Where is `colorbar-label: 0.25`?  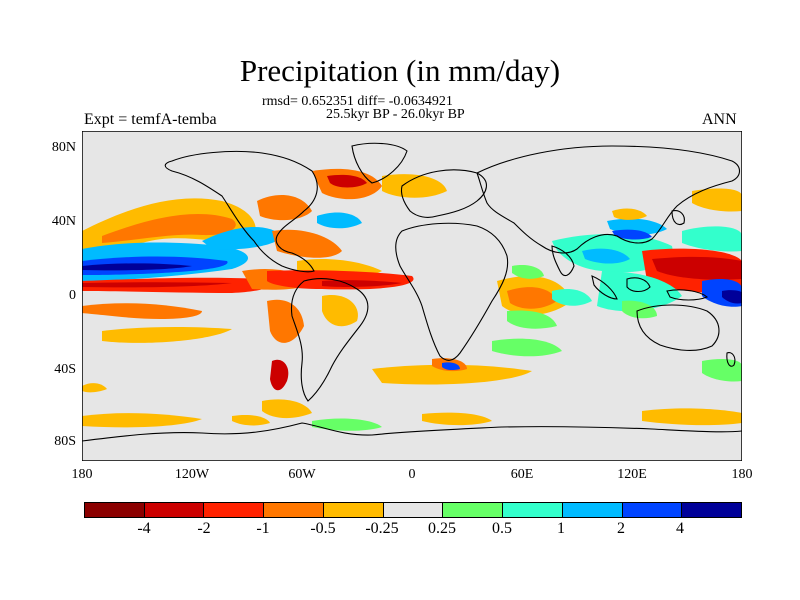
colorbar-label: 0.25 is located at coordinates (442, 528).